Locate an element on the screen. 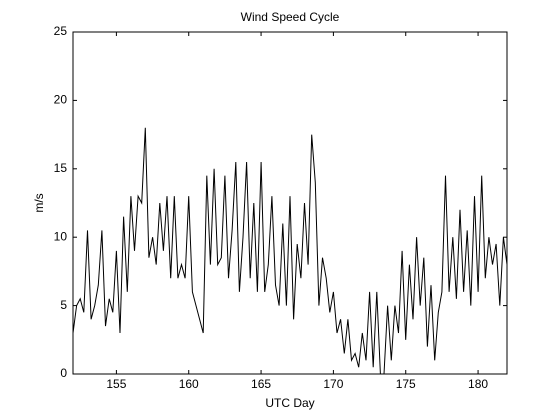  y-tick-label: 0 is located at coordinates (63, 373).